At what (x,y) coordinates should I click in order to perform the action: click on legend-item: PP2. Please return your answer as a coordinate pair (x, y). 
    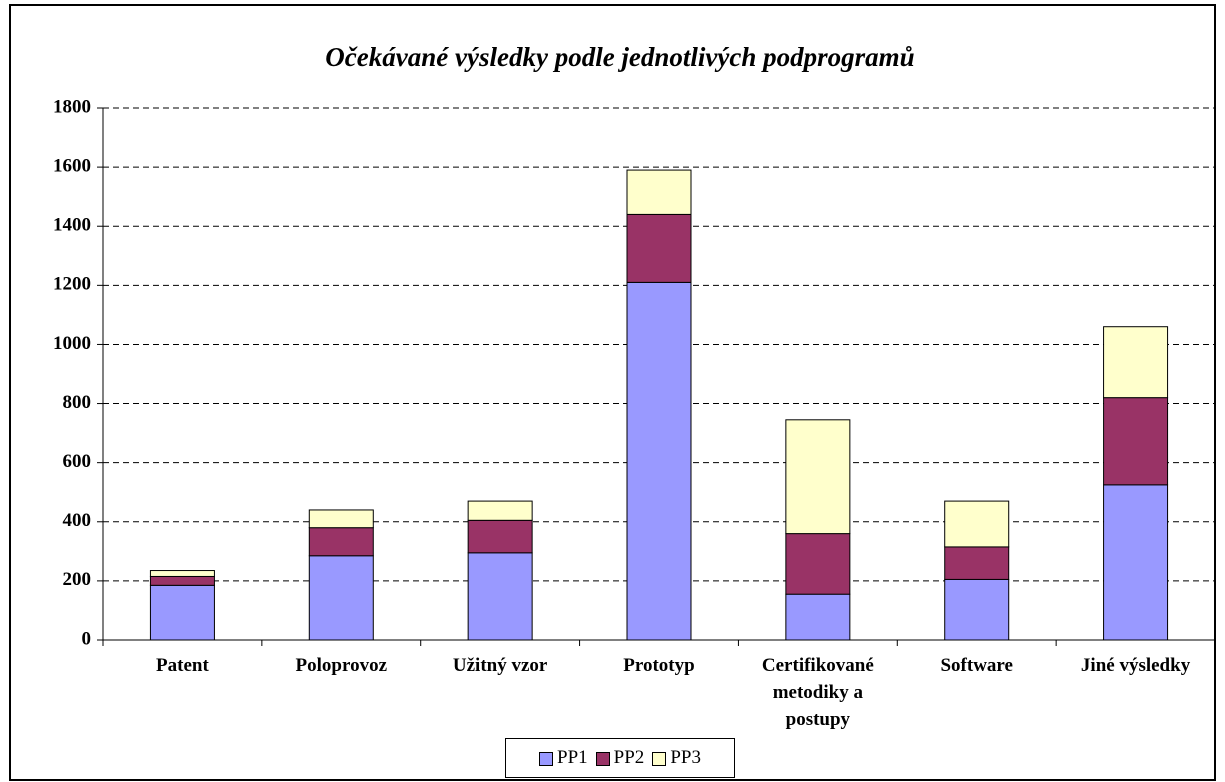
    Looking at the image, I should click on (620, 758).